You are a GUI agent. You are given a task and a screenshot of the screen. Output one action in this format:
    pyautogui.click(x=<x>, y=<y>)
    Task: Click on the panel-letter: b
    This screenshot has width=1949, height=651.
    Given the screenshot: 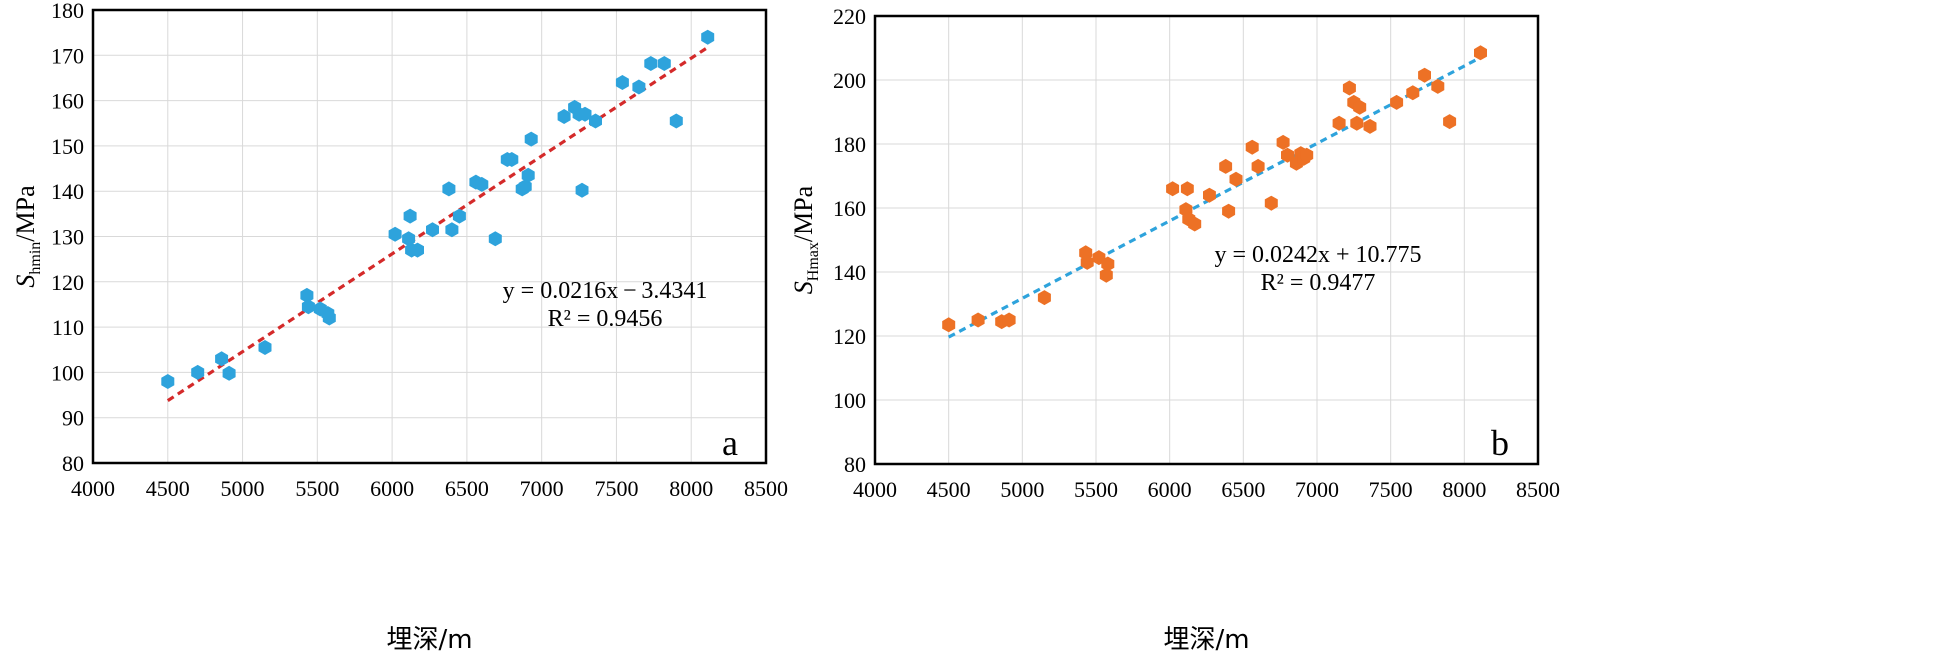 What is the action you would take?
    pyautogui.click(x=1500, y=443)
    